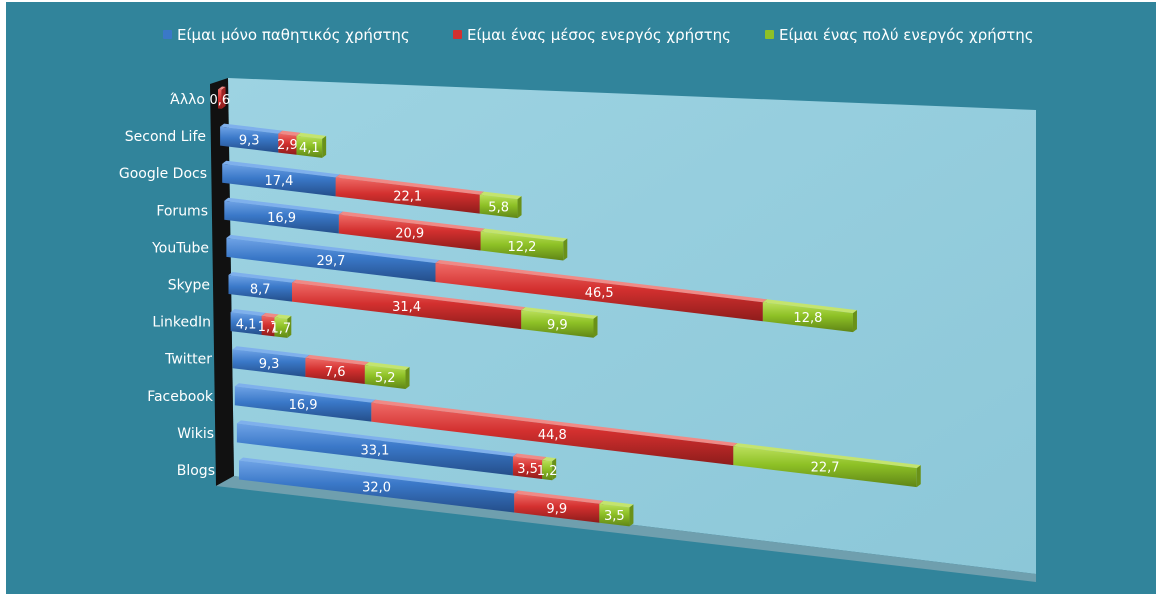 This screenshot has height=600, width=1164. I want to click on bar-end-very-active-forums, so click(565, 249).